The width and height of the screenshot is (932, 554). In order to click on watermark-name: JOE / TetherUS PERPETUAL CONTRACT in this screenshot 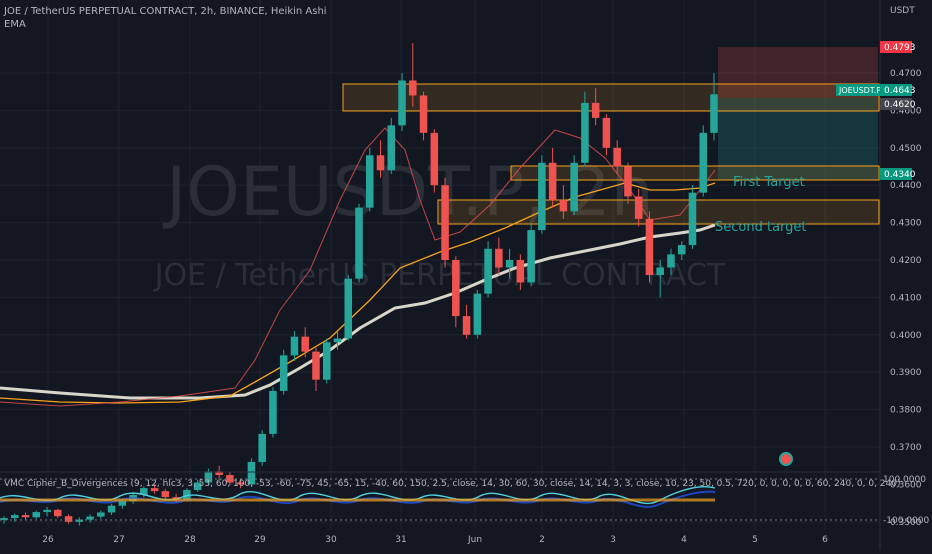, I will do `click(439, 275)`.